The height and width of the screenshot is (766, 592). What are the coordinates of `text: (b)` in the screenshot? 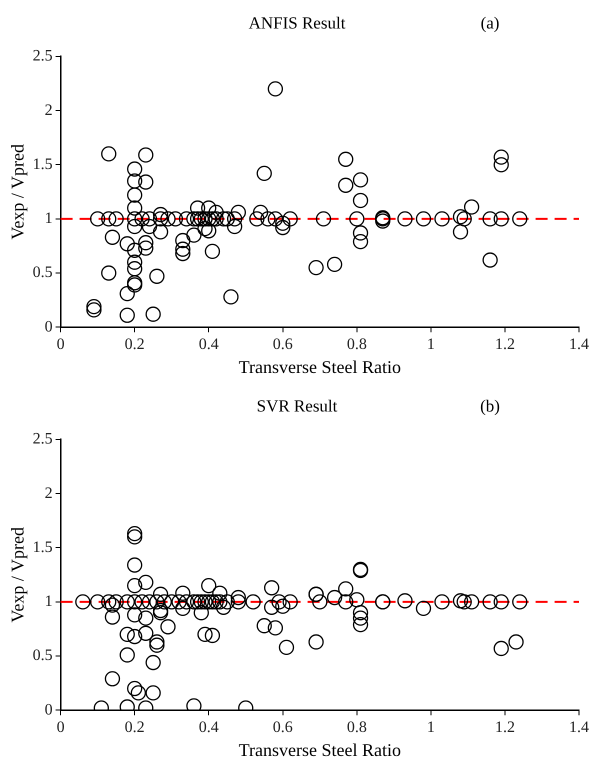 It's located at (490, 406).